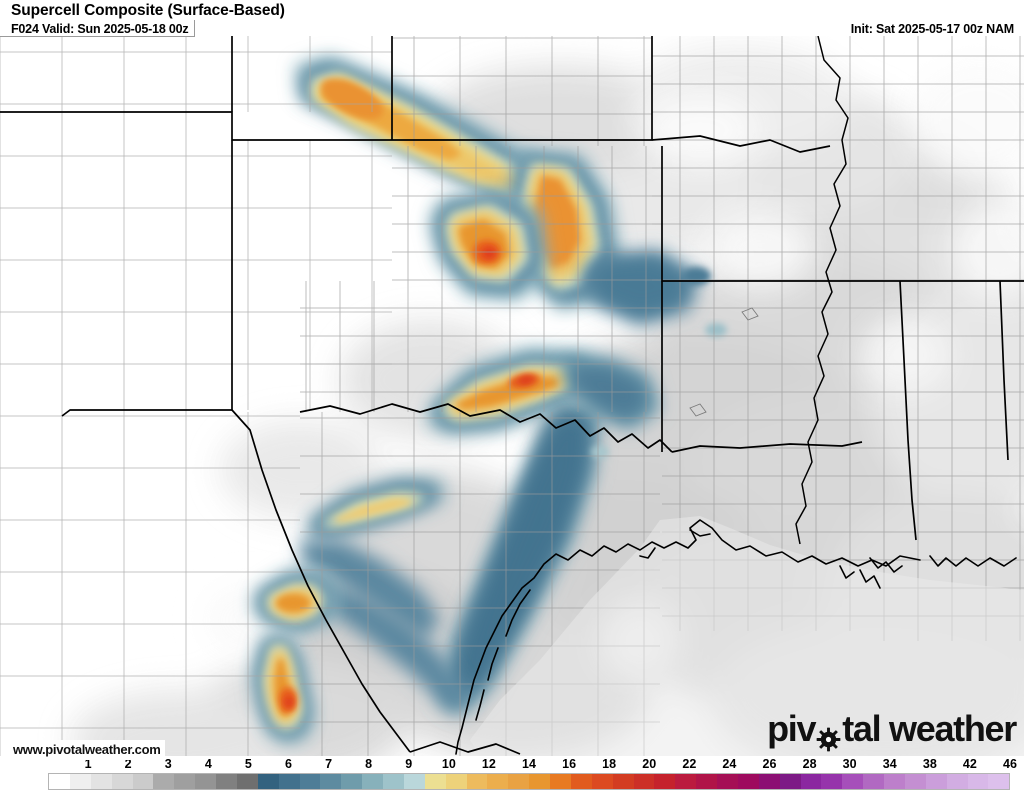 This screenshot has width=1024, height=791. Describe the element at coordinates (529, 764) in the screenshot. I see `colorbar-tick-label: 14` at that location.